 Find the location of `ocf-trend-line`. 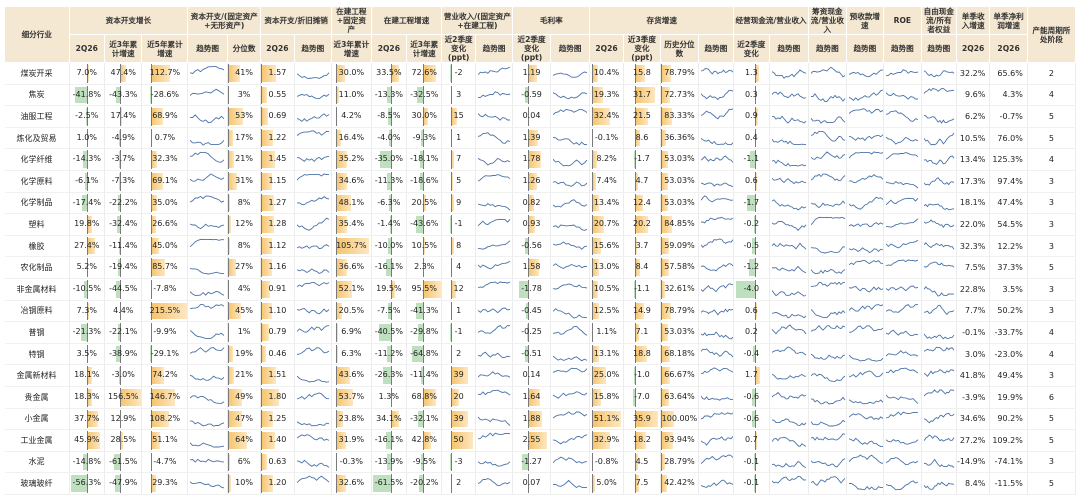

ocf-trend-line is located at coordinates (790, 73).